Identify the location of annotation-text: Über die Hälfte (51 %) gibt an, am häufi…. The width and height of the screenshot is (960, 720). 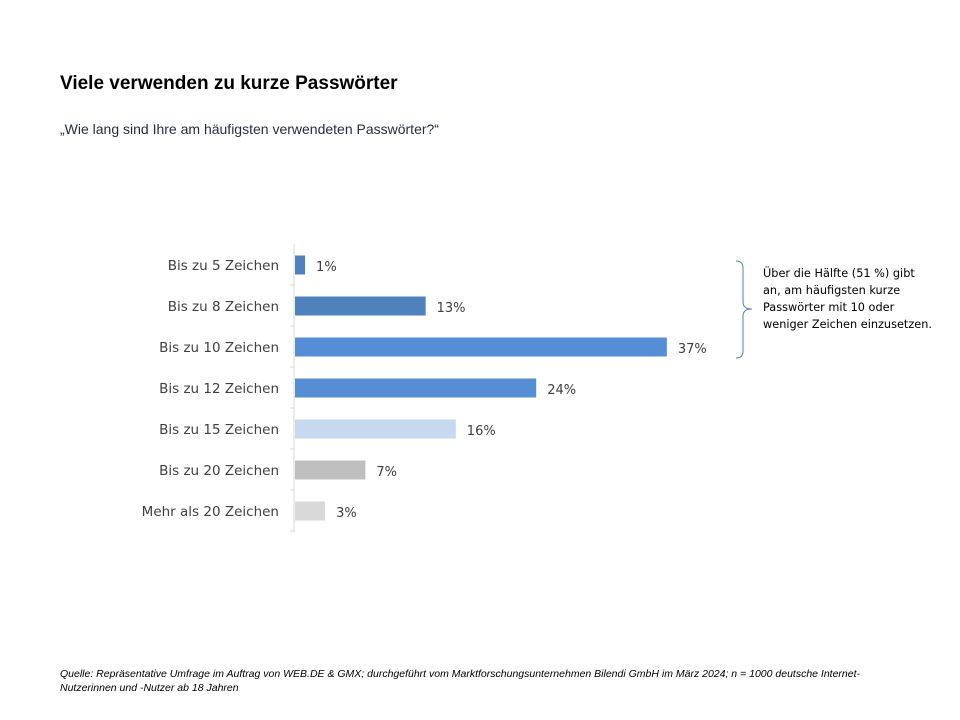
(847, 299).